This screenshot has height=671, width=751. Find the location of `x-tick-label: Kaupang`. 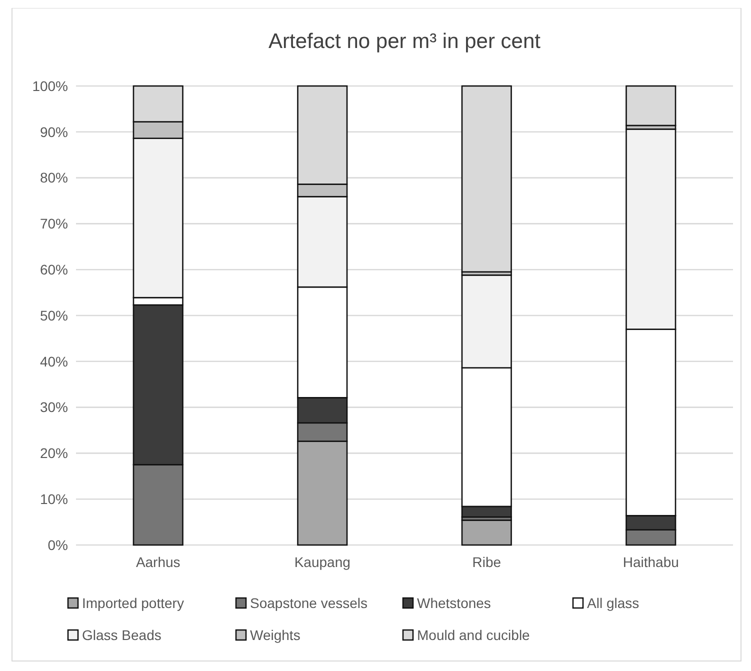

x-tick-label: Kaupang is located at coordinates (322, 562).